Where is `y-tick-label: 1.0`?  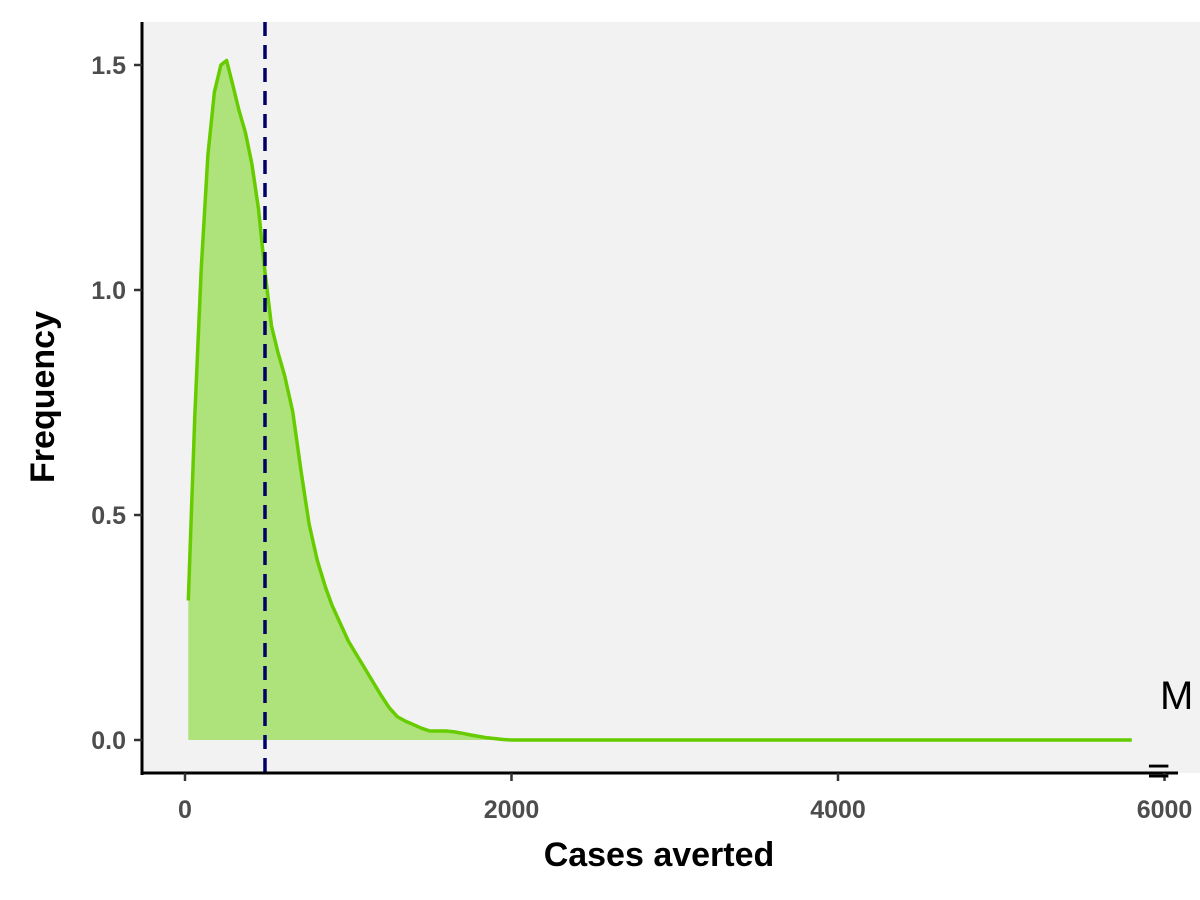
y-tick-label: 1.0 is located at coordinates (108, 291).